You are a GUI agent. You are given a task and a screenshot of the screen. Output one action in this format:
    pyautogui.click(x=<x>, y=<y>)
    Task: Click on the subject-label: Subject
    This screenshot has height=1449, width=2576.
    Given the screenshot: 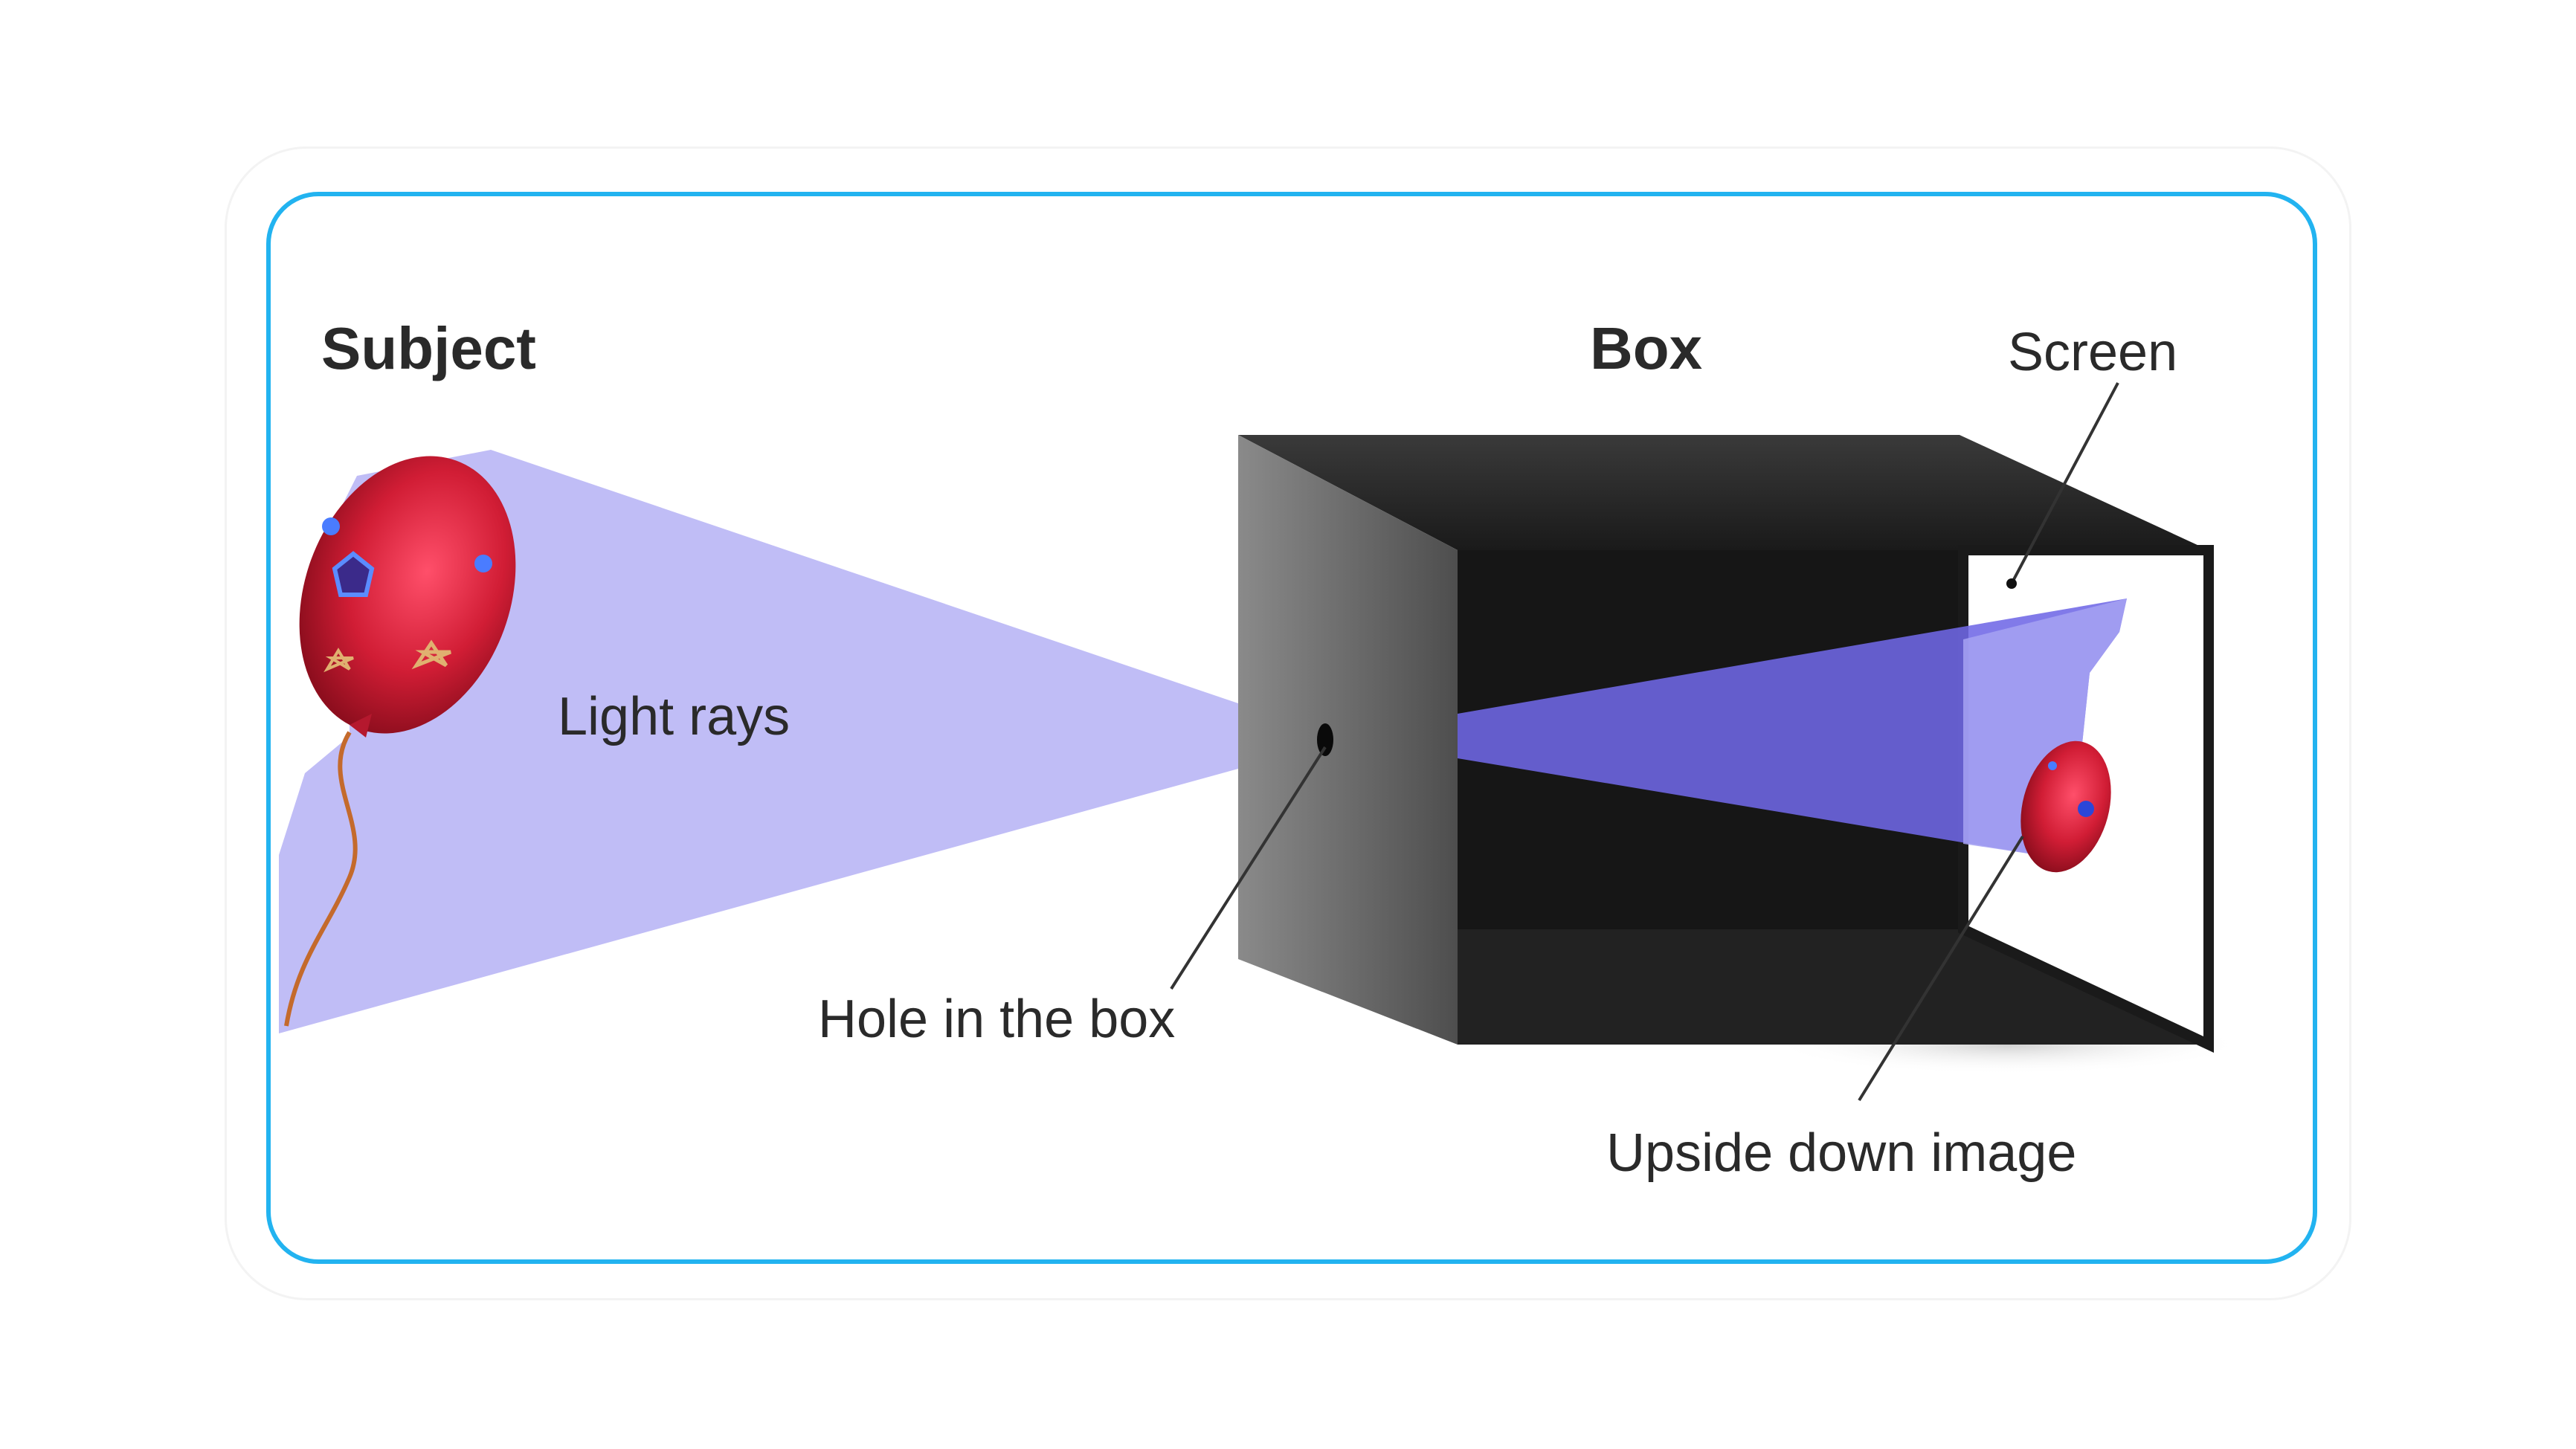 What is the action you would take?
    pyautogui.click(x=428, y=348)
    